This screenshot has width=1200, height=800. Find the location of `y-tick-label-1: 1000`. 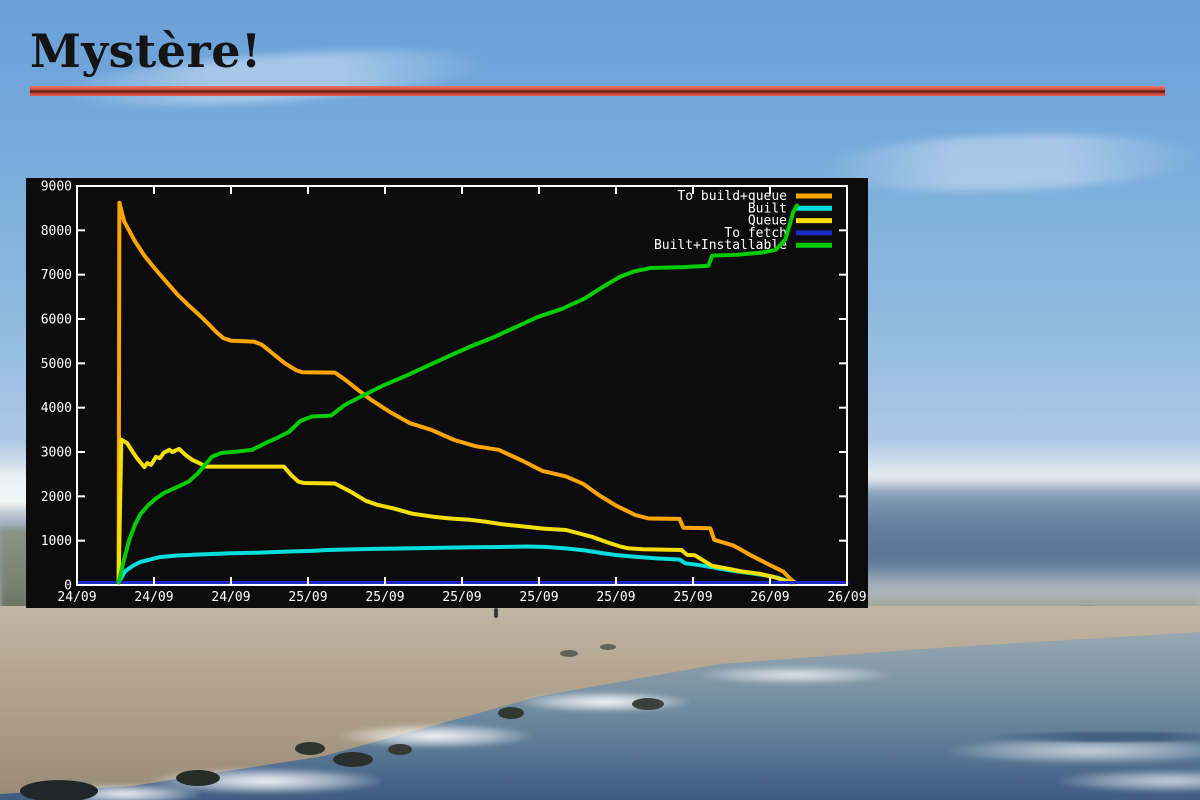

y-tick-label-1: 1000 is located at coordinates (56, 541).